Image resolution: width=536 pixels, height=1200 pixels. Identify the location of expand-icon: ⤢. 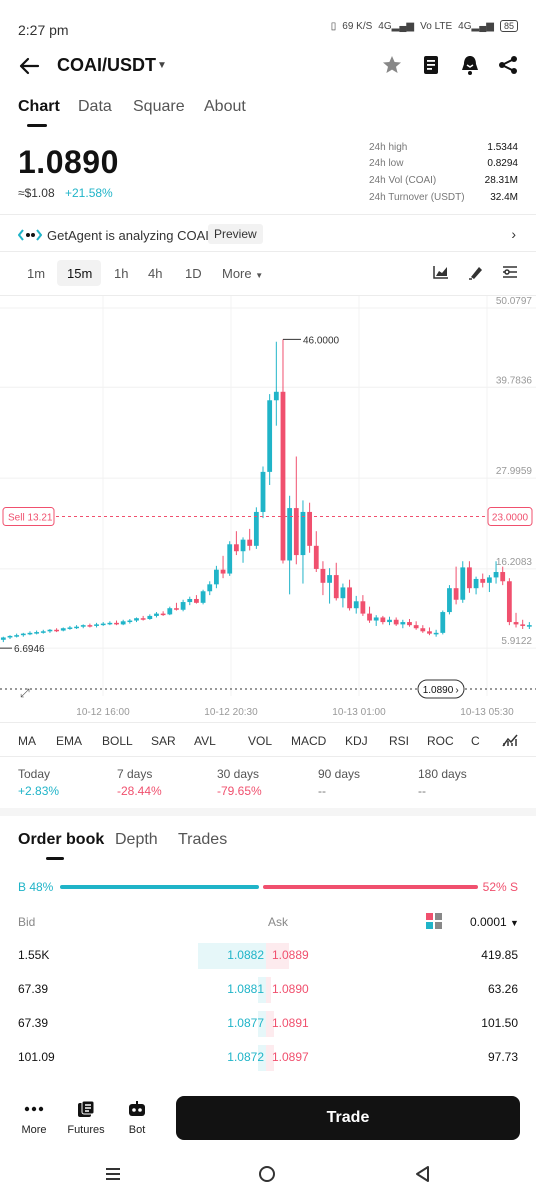
(24, 693).